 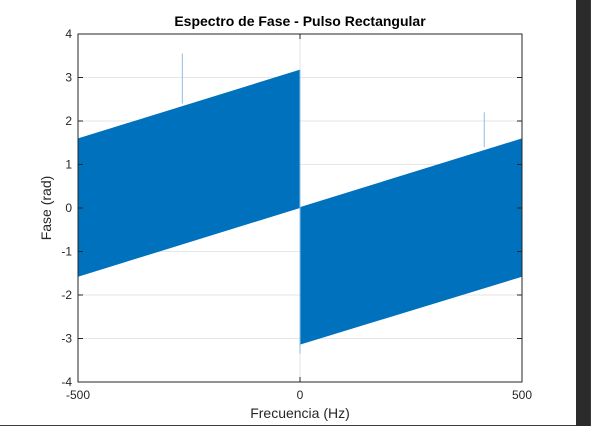 What do you see at coordinates (66, 252) in the screenshot?
I see `y-tick-label: -1` at bounding box center [66, 252].